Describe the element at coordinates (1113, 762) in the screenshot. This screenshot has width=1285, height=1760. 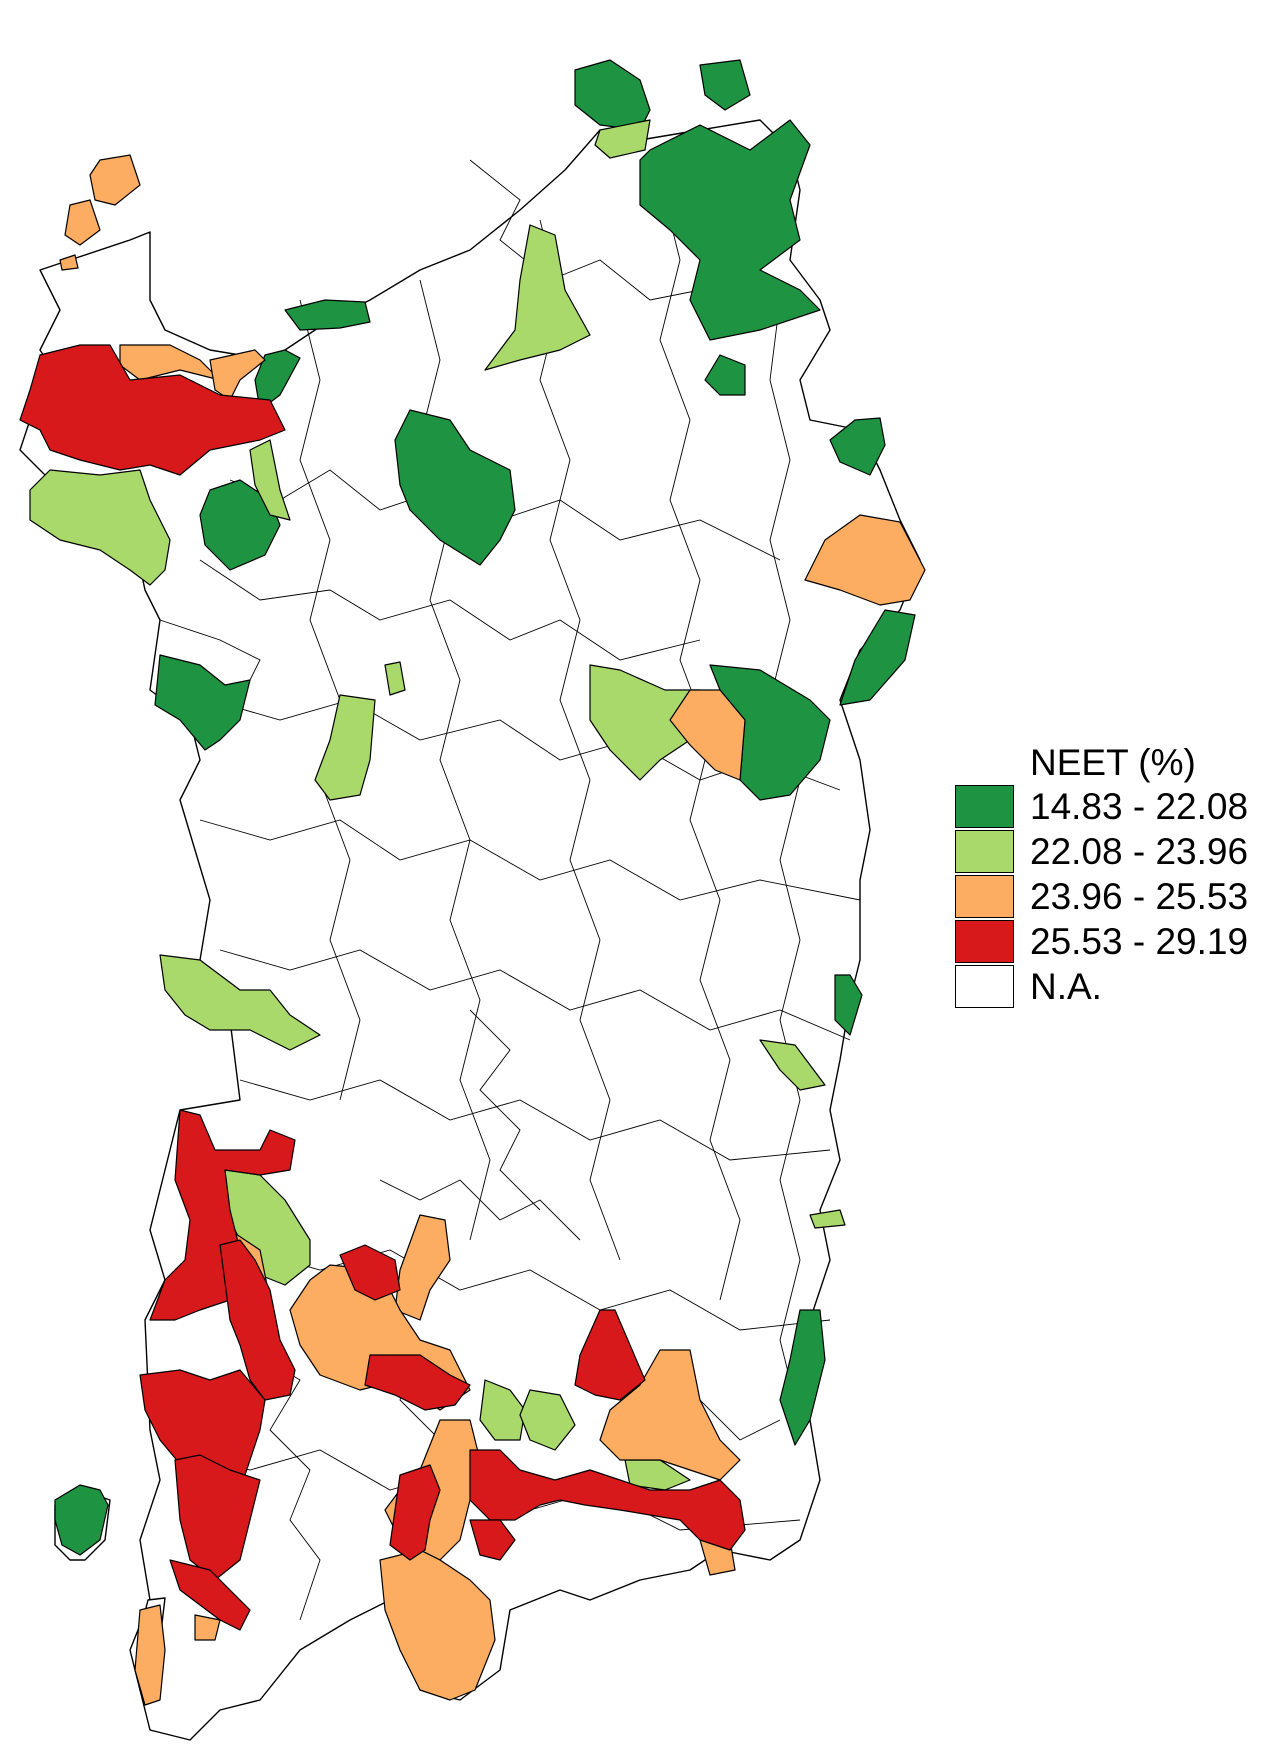
I see `legend-title: NEET (%)` at that location.